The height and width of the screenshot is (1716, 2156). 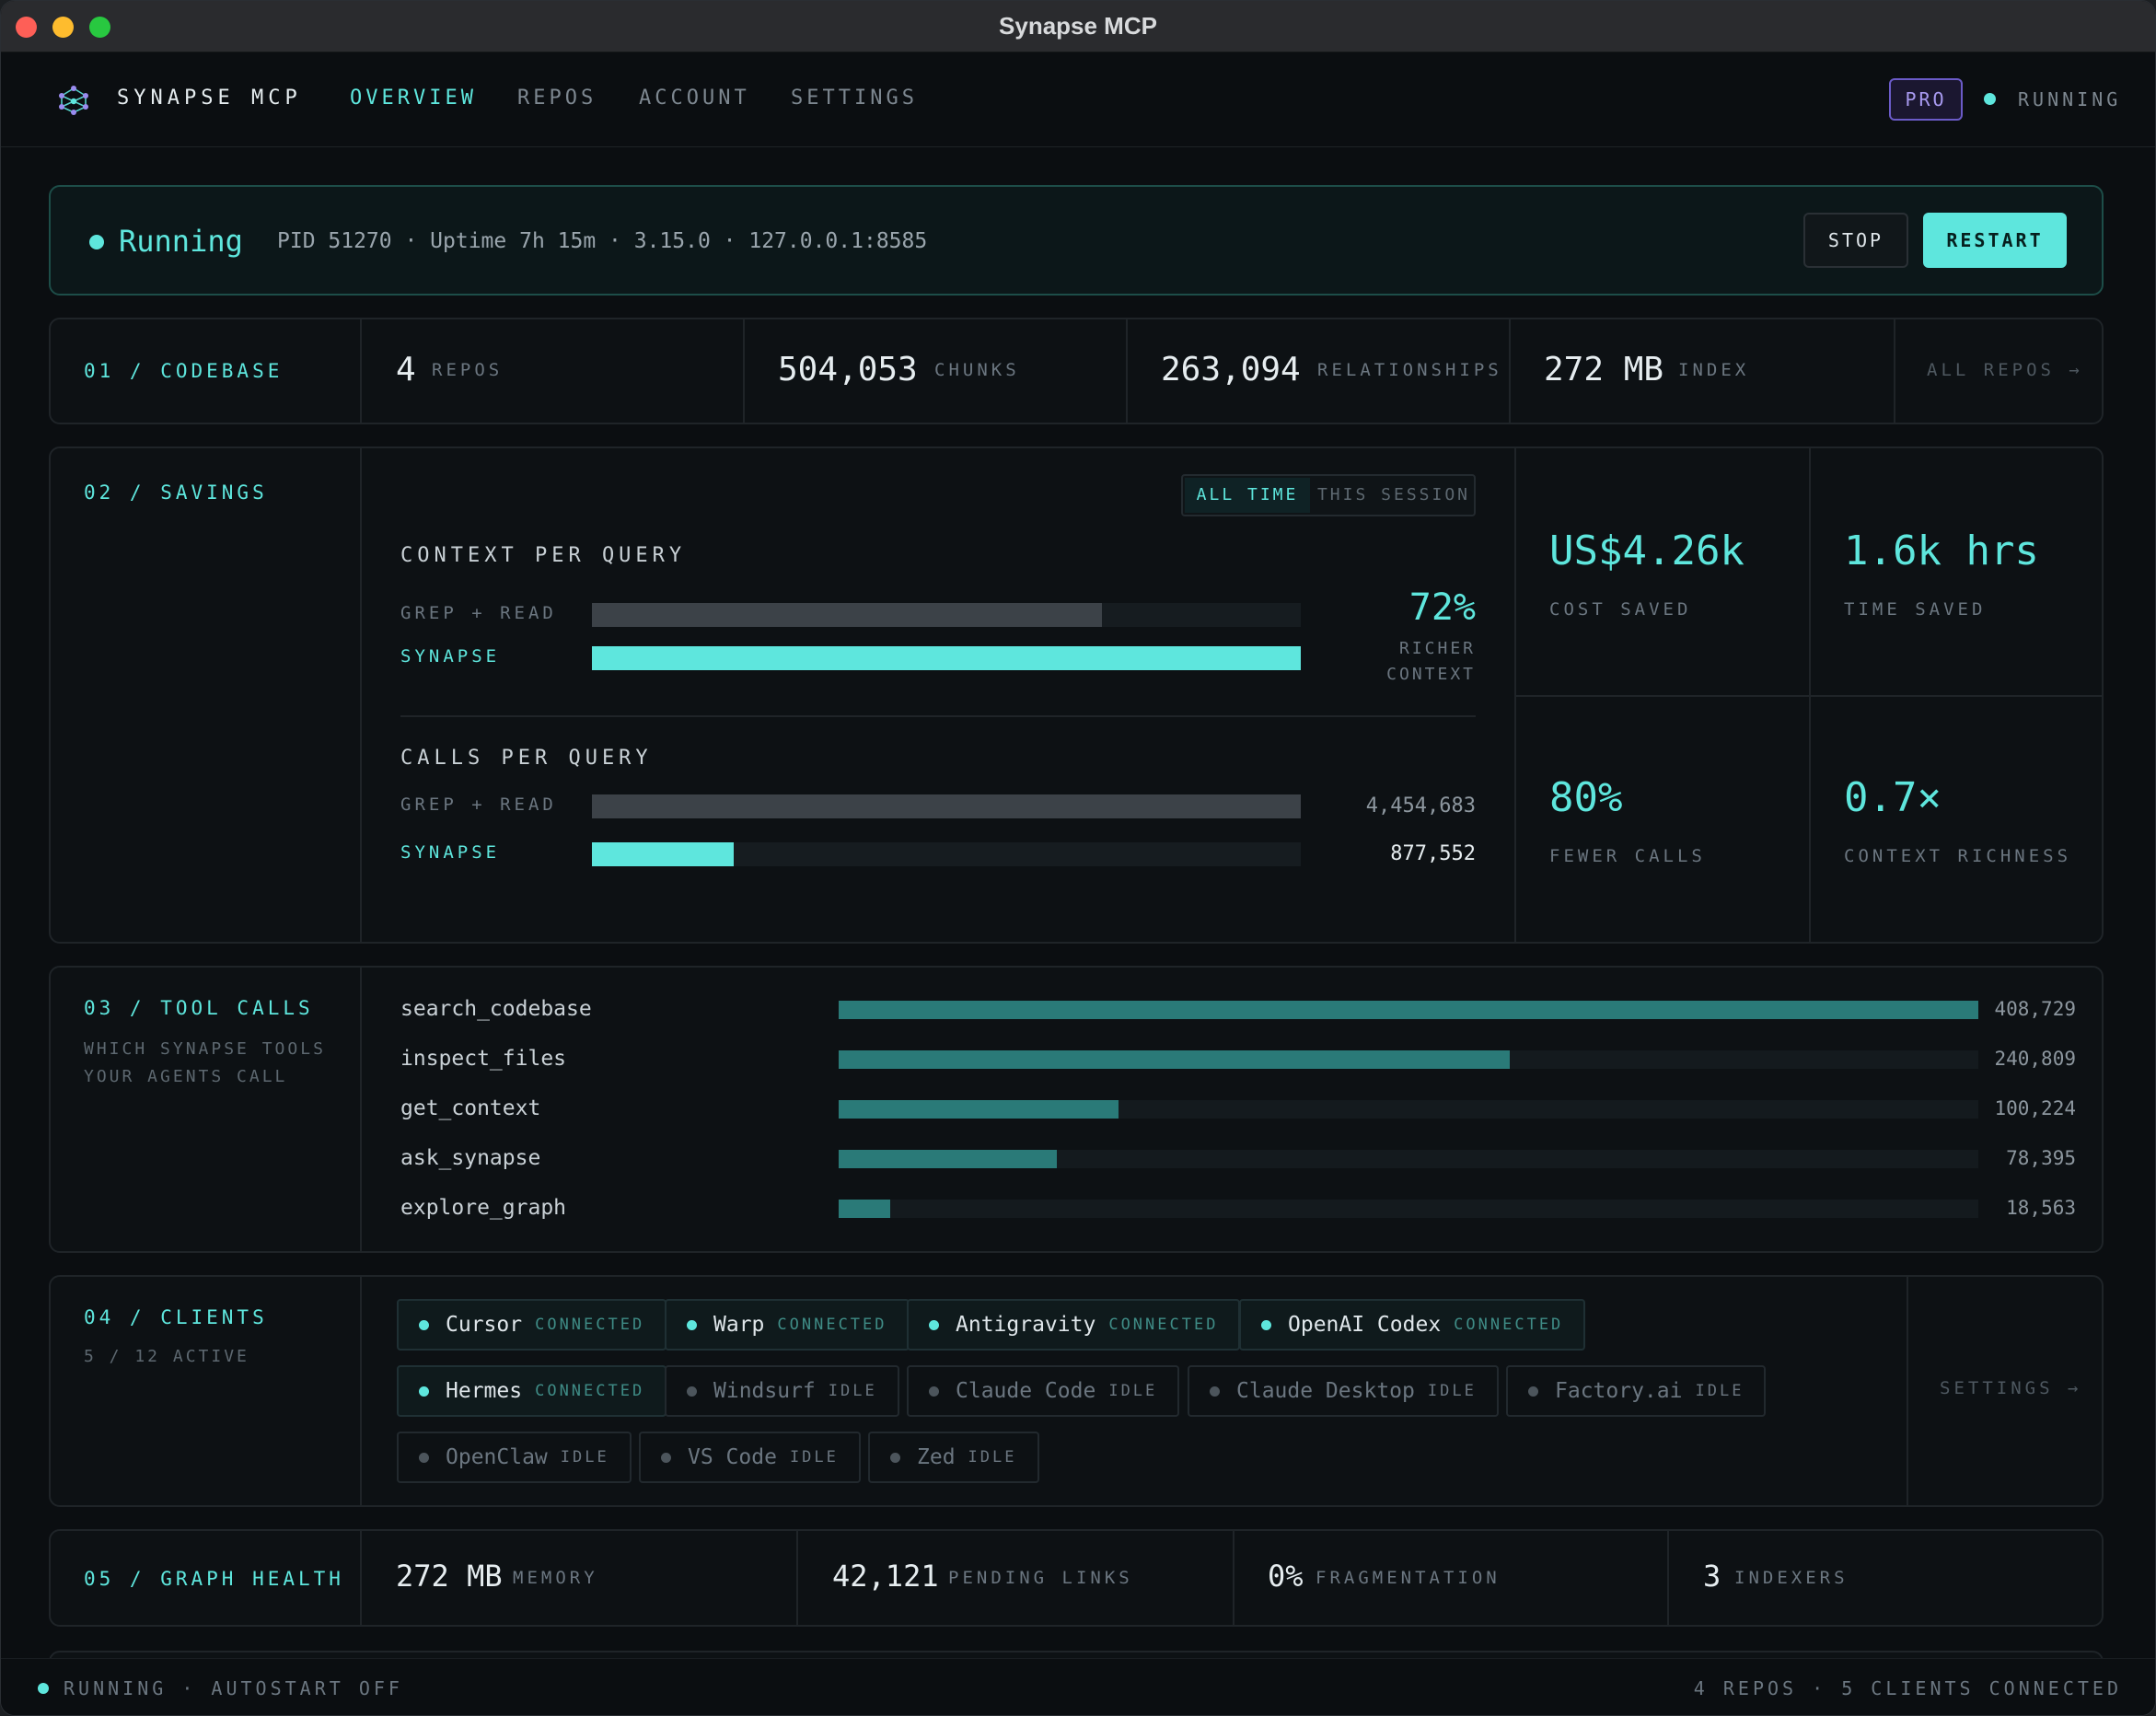 What do you see at coordinates (413, 98) in the screenshot?
I see `tab-overview: OVERVIEW` at bounding box center [413, 98].